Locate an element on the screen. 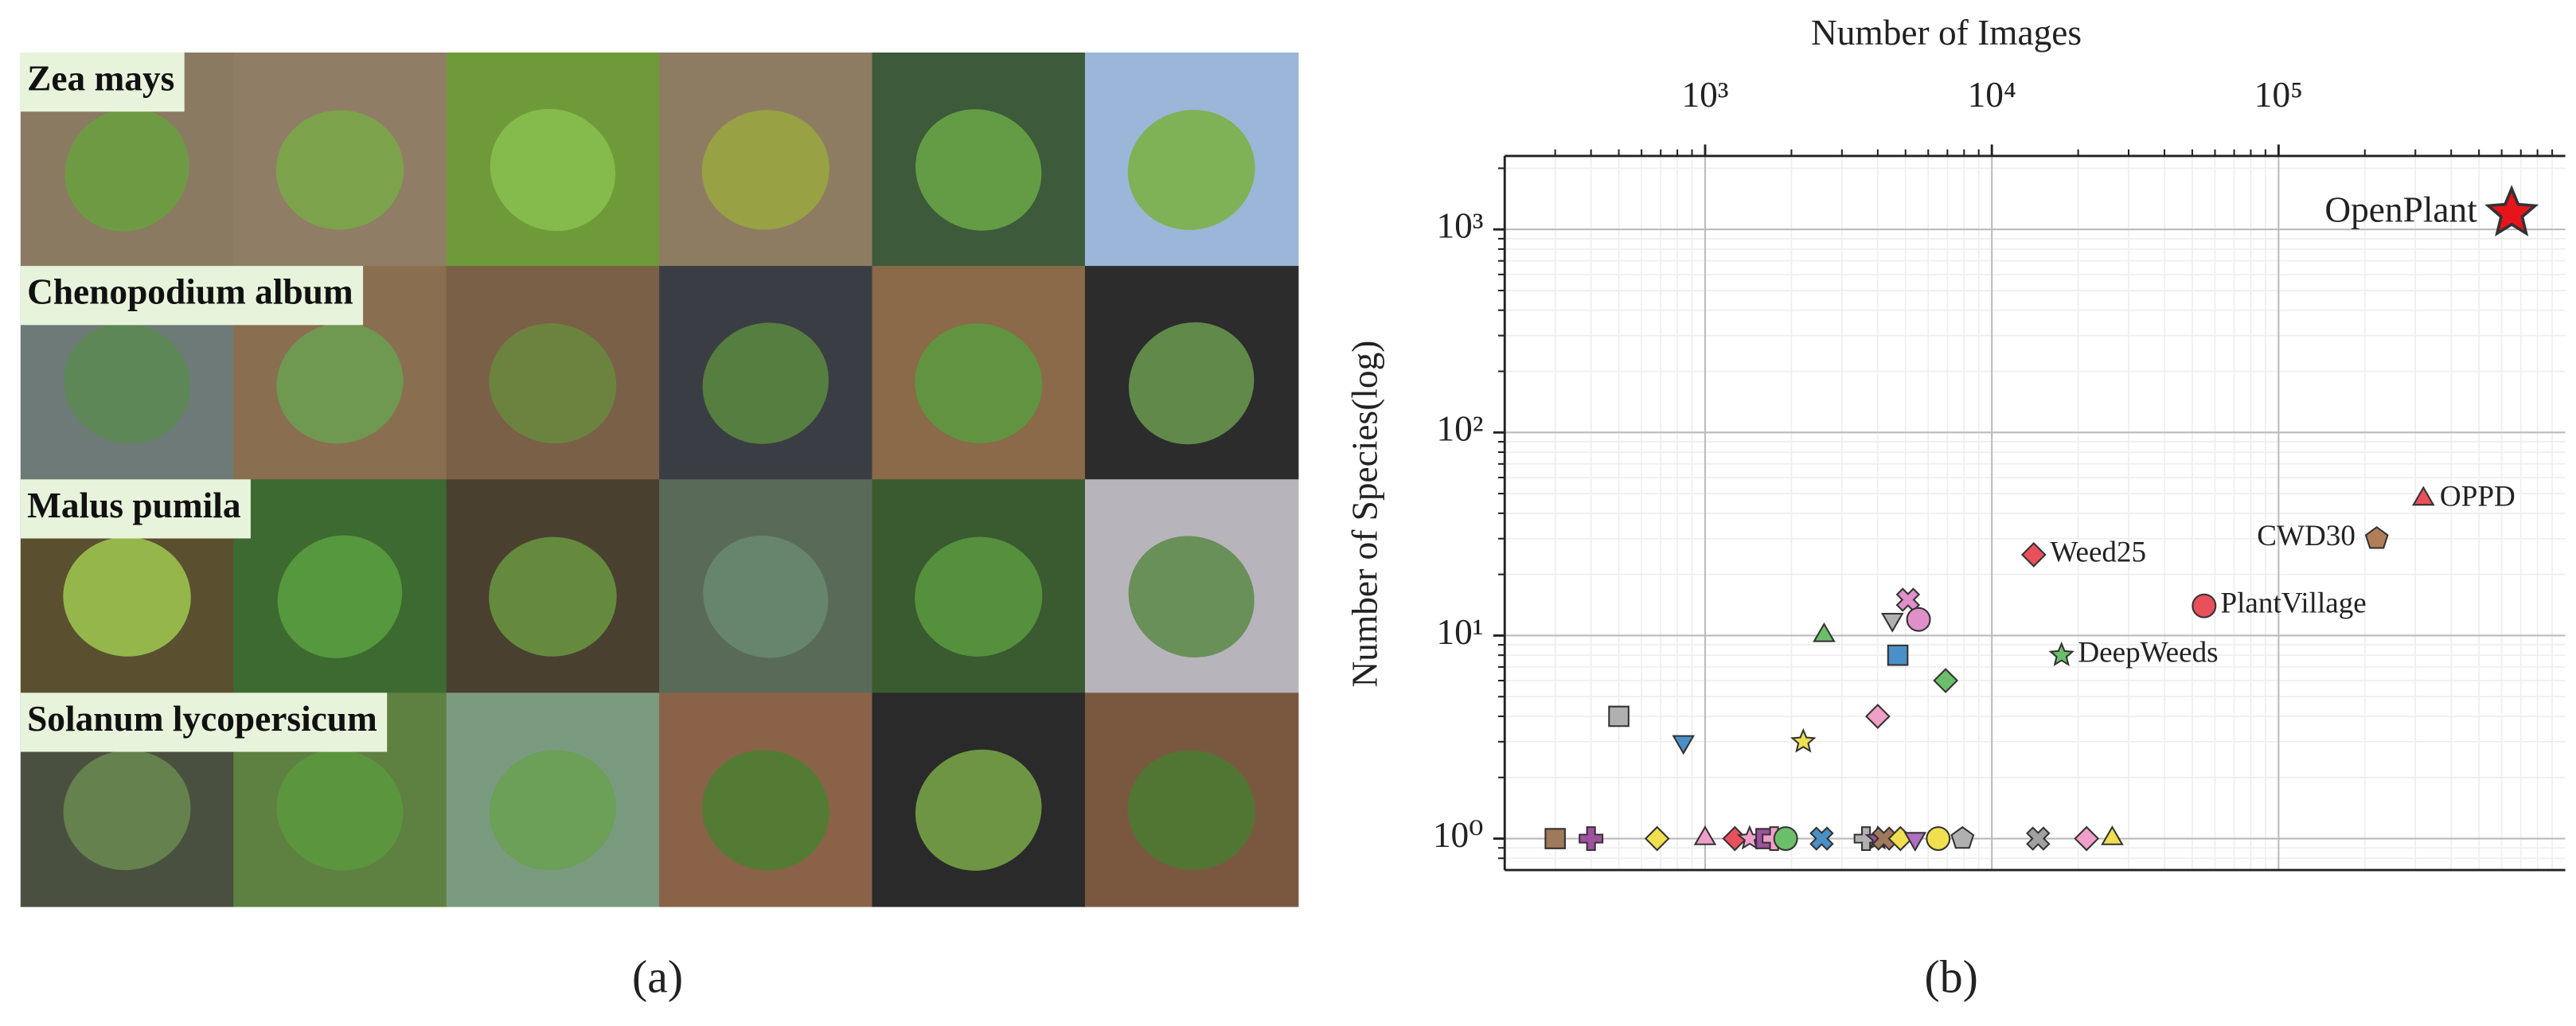  x-axis-label: Number of Images is located at coordinates (1946, 33).